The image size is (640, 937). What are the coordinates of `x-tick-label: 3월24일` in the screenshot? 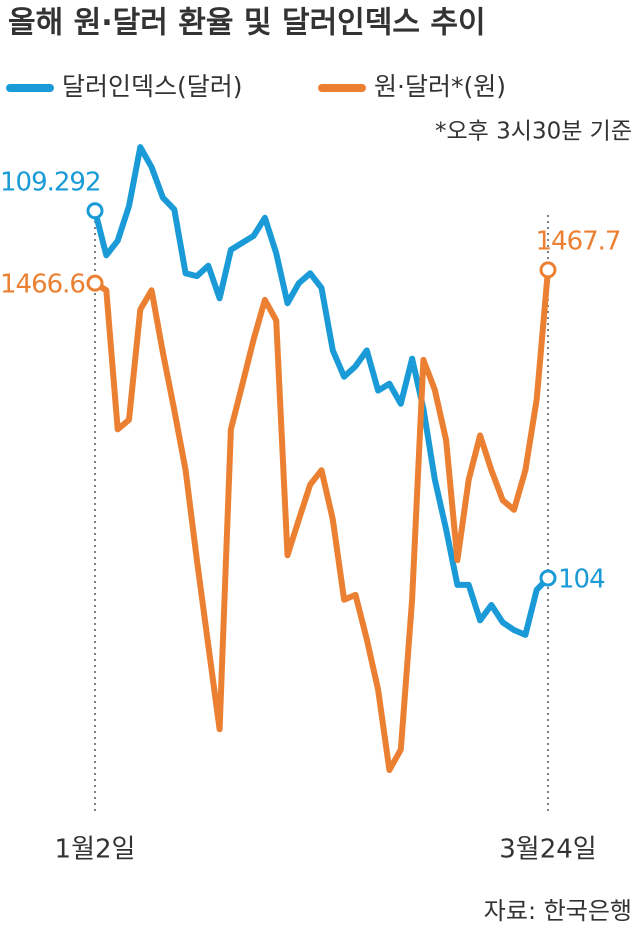 It's located at (547, 850).